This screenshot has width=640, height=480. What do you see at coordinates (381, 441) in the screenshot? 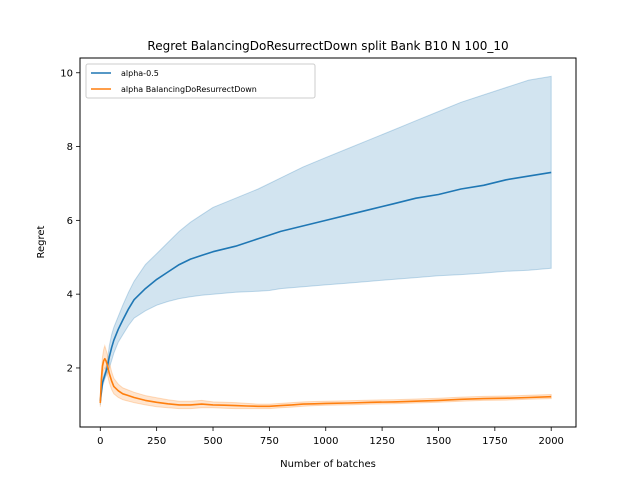
I see `x-tick-label: 1250` at bounding box center [381, 441].